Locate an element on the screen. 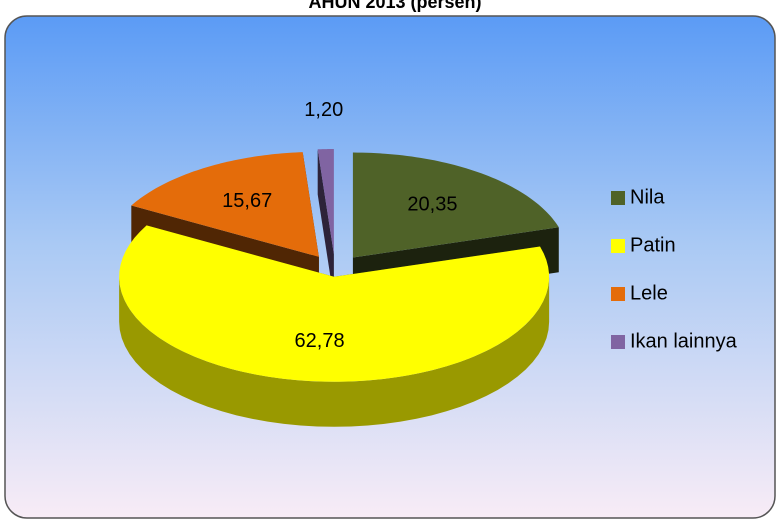  slice-side is located at coordinates (325, 224).